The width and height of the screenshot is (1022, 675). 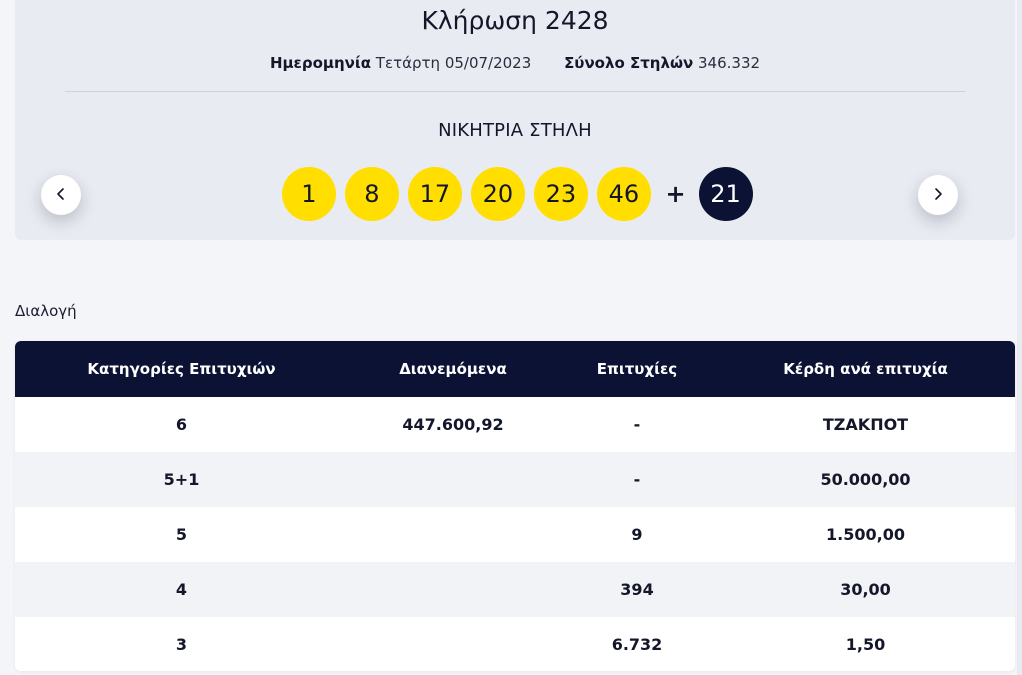 I want to click on table-cell: 6.732, so click(x=637, y=644).